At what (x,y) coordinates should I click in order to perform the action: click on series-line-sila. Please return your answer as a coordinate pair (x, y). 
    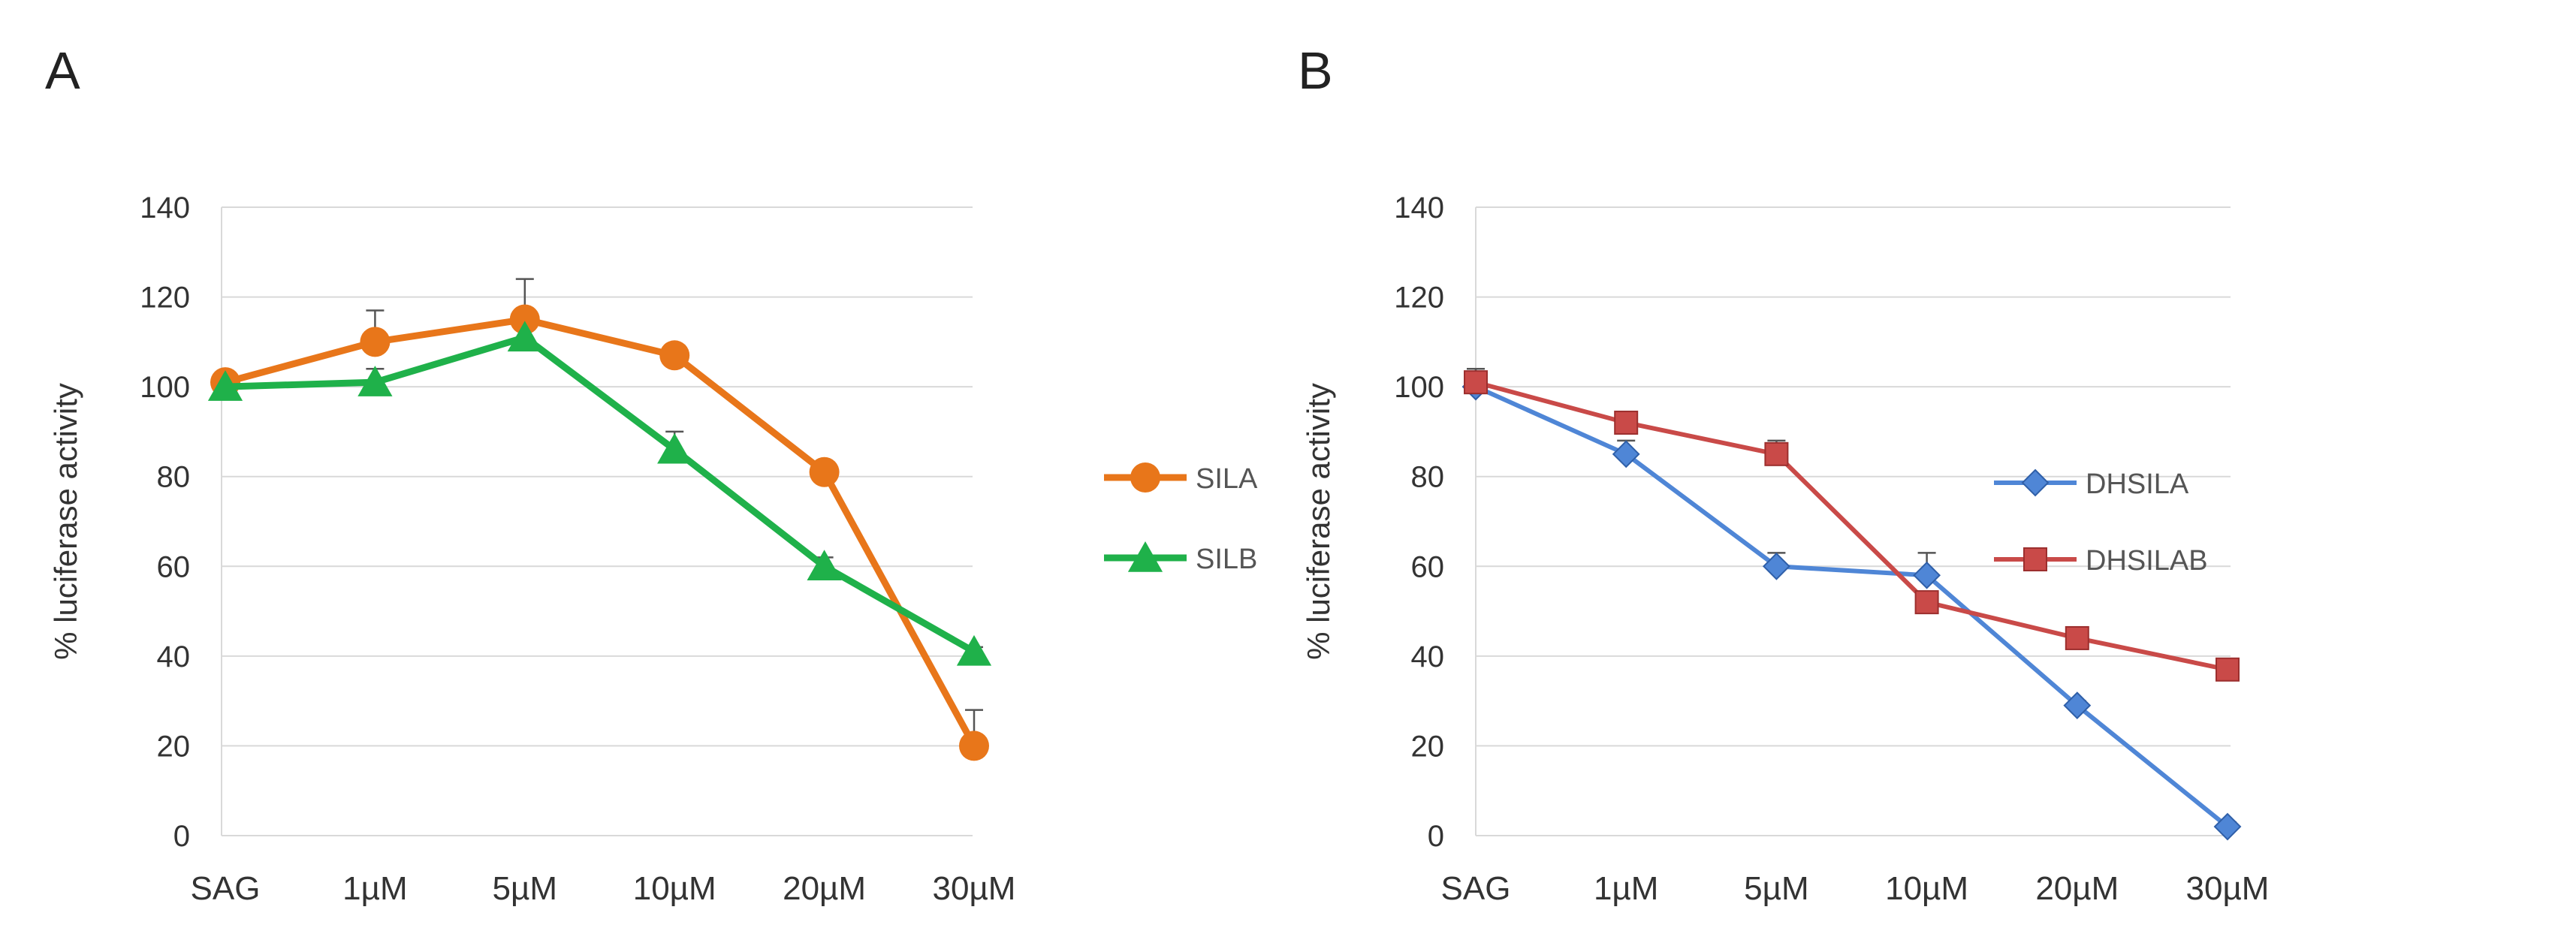
    Looking at the image, I should click on (600, 531).